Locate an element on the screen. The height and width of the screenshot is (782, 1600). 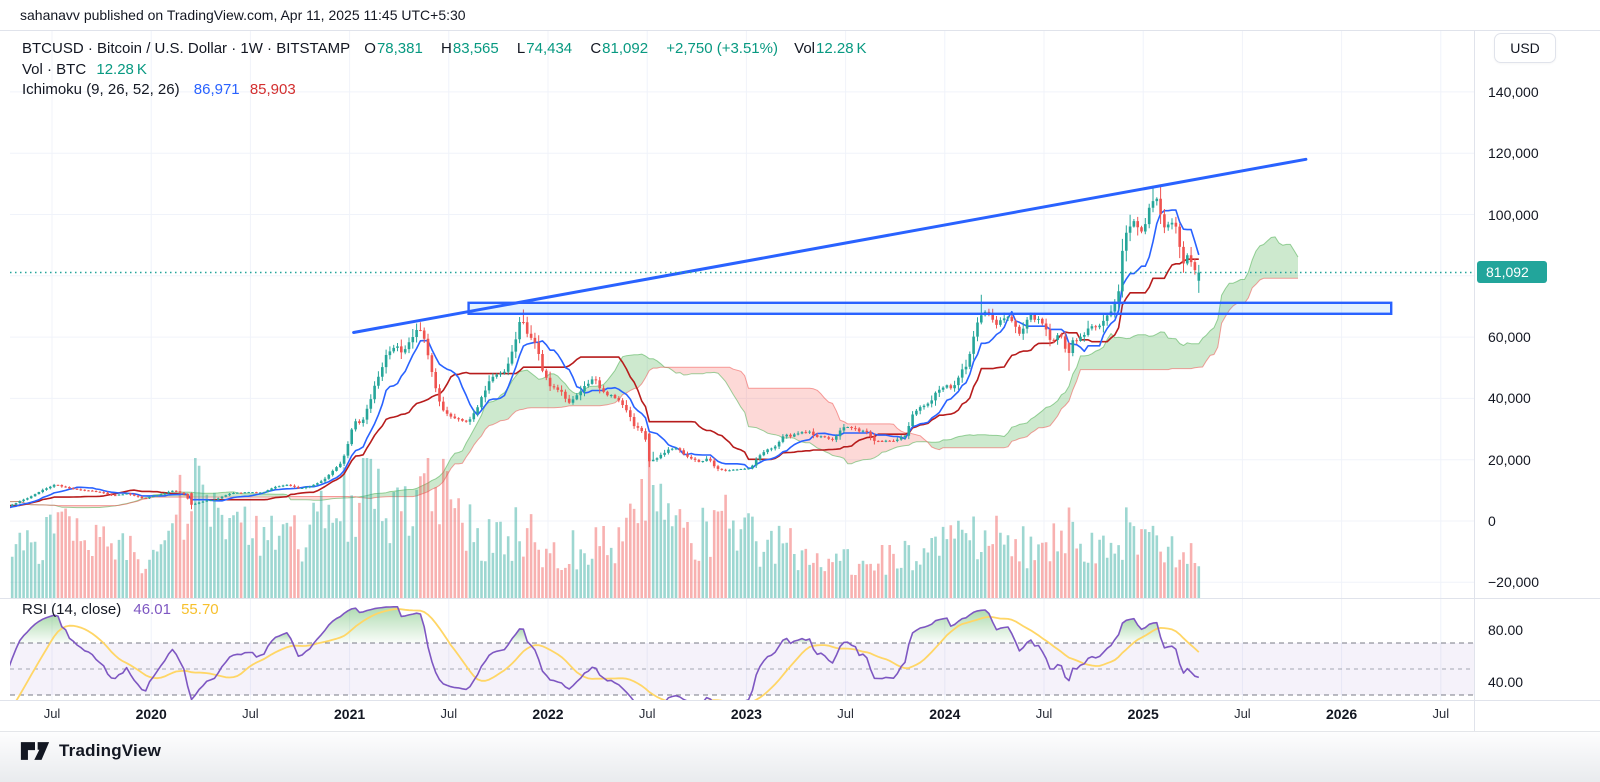
header-separator is located at coordinates (800, 30).